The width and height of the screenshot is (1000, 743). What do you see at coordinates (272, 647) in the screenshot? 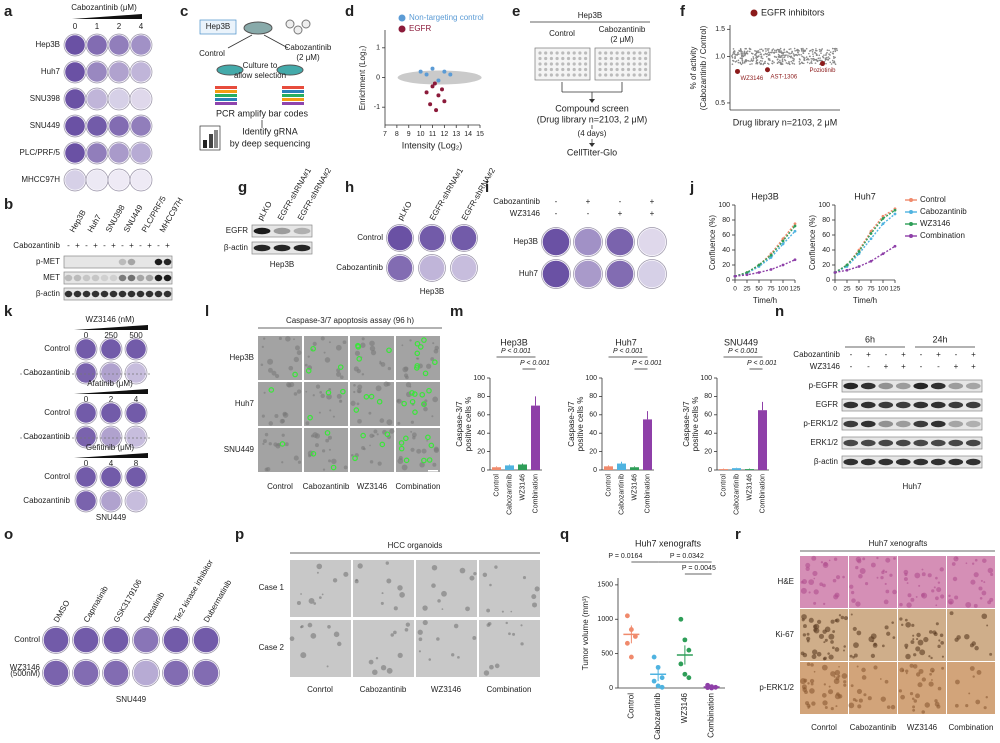
I see `row-label: Case 2` at bounding box center [272, 647].